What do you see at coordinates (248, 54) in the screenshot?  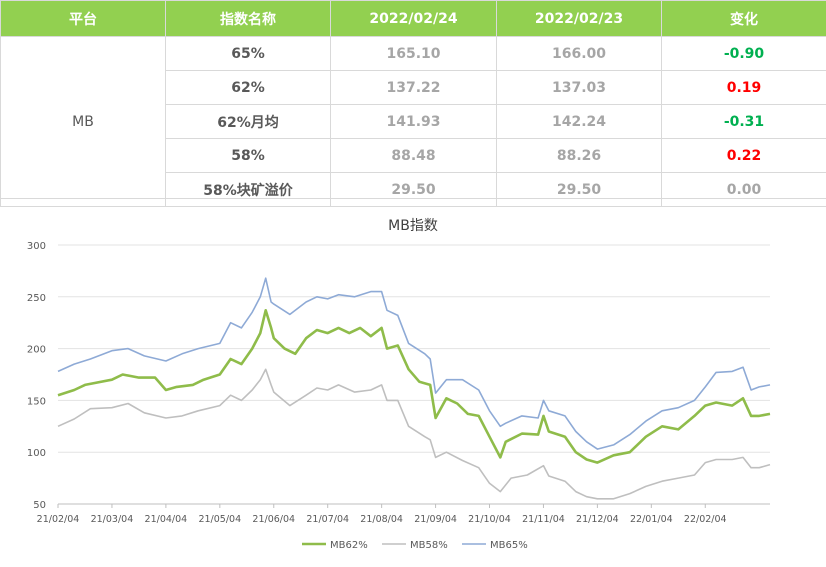 I see `index-name-cell: 65%` at bounding box center [248, 54].